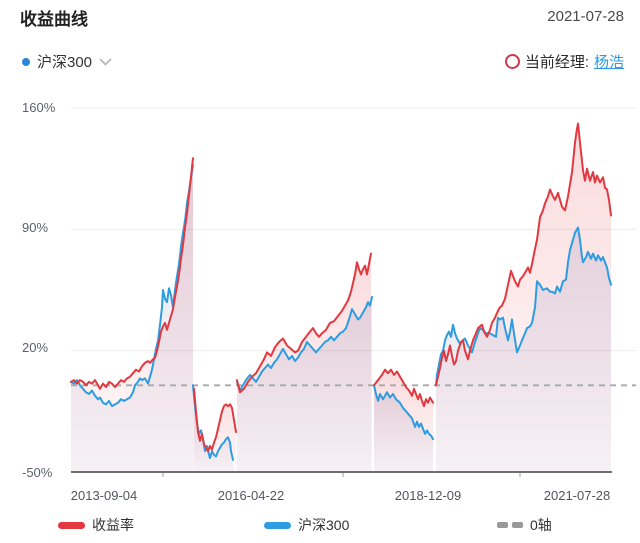 The width and height of the screenshot is (640, 543). I want to click on x-axis-label: 2018-12-09, so click(428, 495).